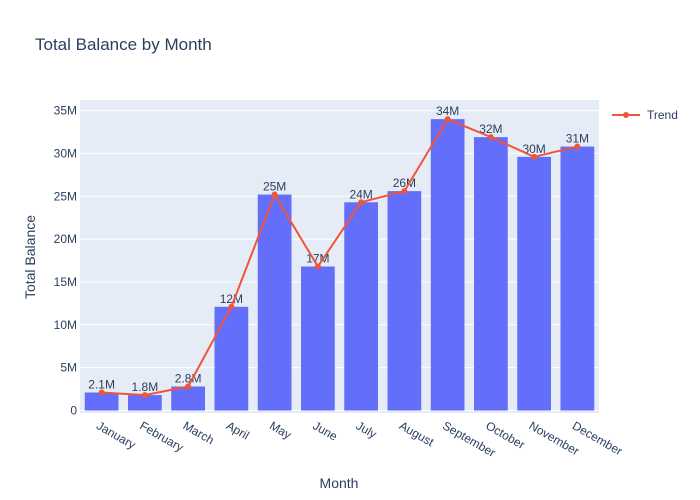 This screenshot has height=500, width=700. What do you see at coordinates (188, 379) in the screenshot?
I see `bar-data-label: 2.8M` at bounding box center [188, 379].